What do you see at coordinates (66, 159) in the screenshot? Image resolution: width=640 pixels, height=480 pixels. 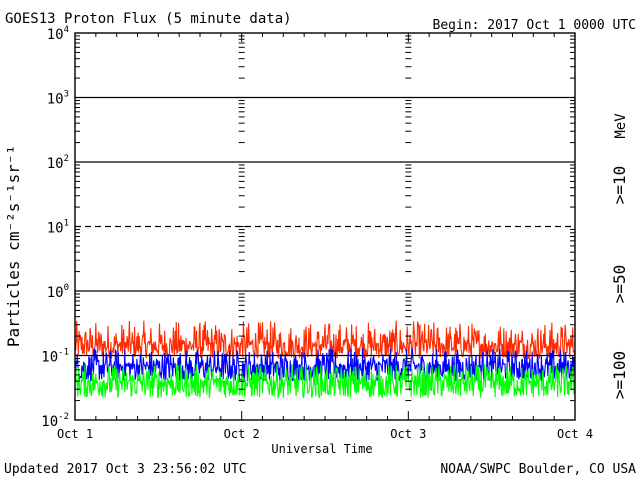 I see `y-tick-exponent: 2` at bounding box center [66, 159].